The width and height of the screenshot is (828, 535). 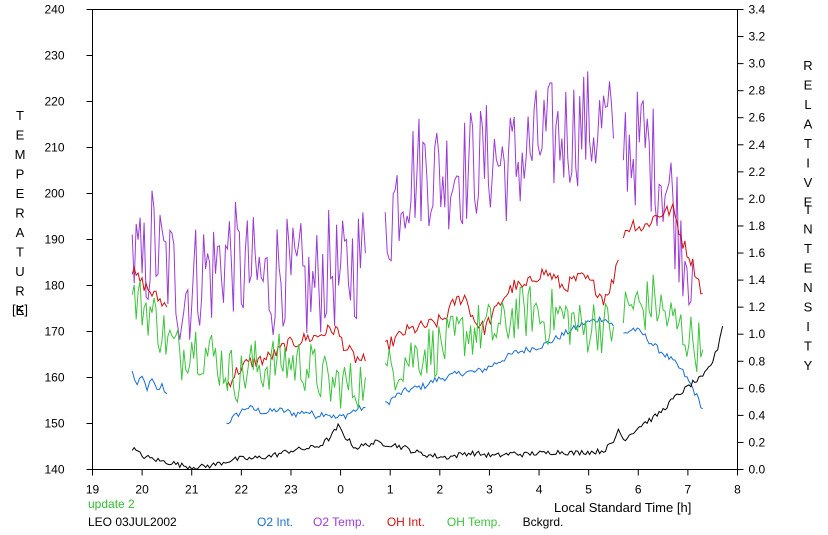 What do you see at coordinates (539, 490) in the screenshot?
I see `x-tick-label: 4` at bounding box center [539, 490].